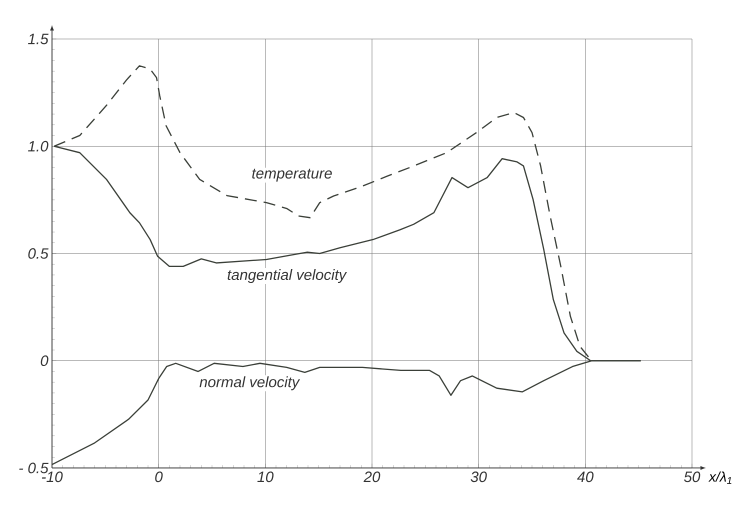 The width and height of the screenshot is (748, 520). What do you see at coordinates (372, 477) in the screenshot?
I see `x-tick-label: 20` at bounding box center [372, 477].